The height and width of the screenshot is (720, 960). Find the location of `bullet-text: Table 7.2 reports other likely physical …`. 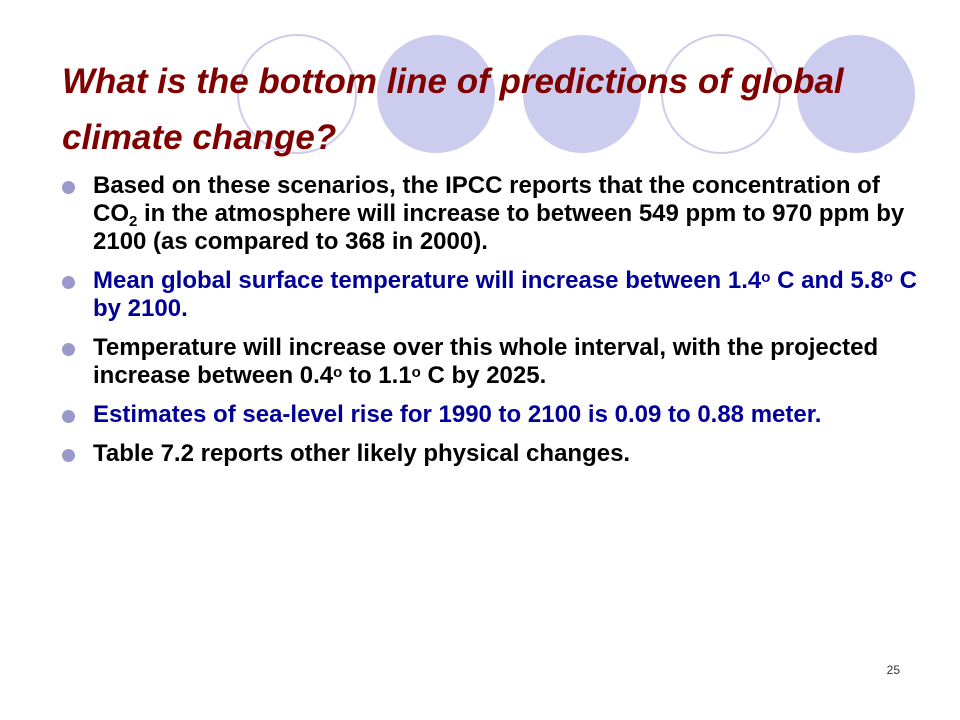

bullet-text: Table 7.2 reports other likely physical … is located at coordinates (361, 453).